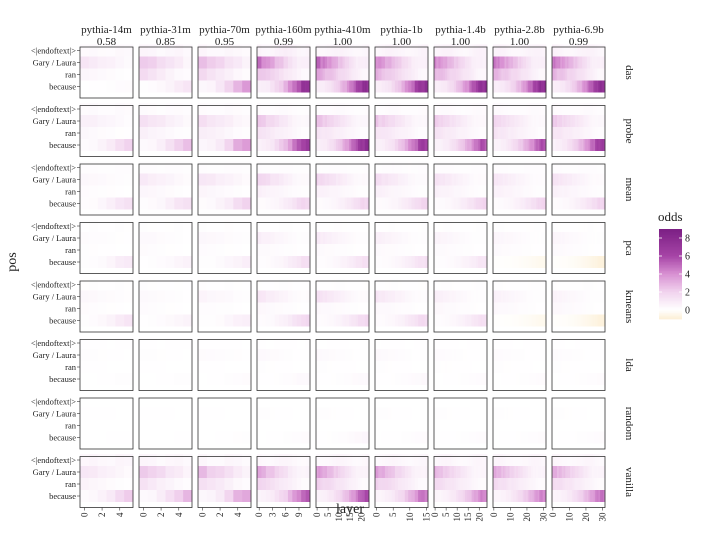 Image resolution: width=706 pixels, height=535 pixels. Describe the element at coordinates (341, 472) in the screenshot. I see `heatmap-cell-vanilla-pythia-410m-pos1-layer11` at that location.